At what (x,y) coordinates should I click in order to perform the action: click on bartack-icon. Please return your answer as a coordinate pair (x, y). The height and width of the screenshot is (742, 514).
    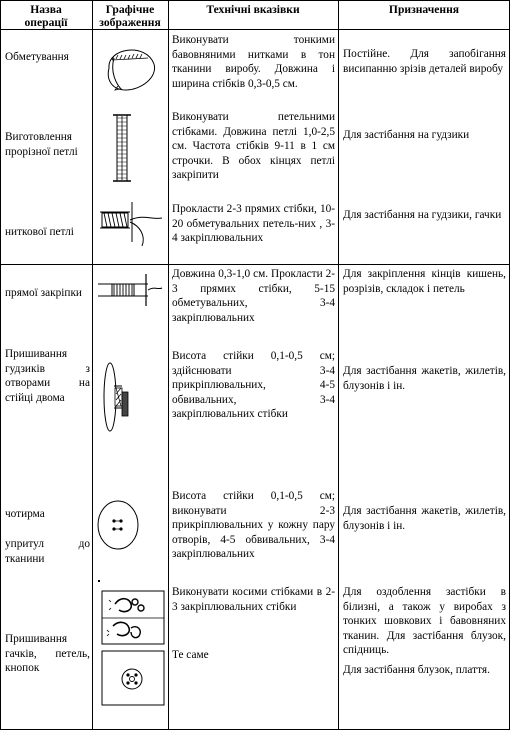
    Looking at the image, I should click on (130, 290).